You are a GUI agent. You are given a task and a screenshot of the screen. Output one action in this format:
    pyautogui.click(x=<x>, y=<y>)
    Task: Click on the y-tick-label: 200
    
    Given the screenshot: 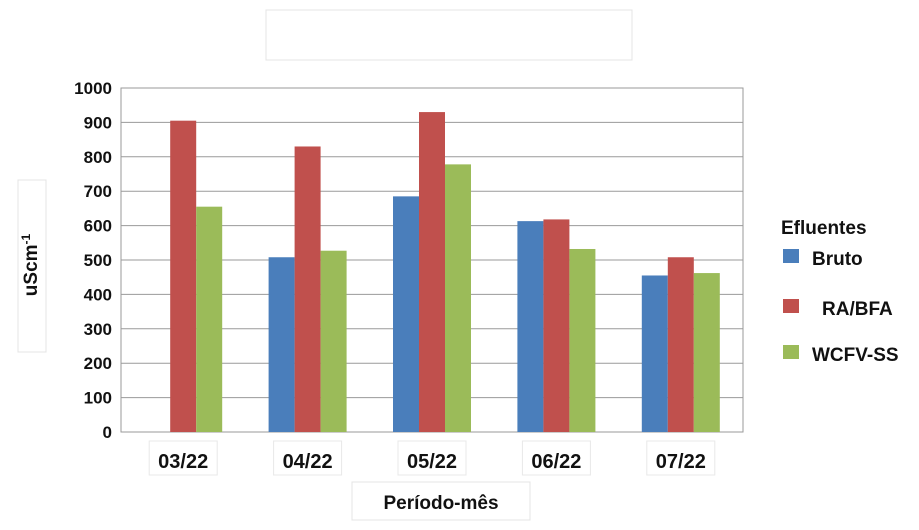 What is the action you would take?
    pyautogui.click(x=98, y=363)
    